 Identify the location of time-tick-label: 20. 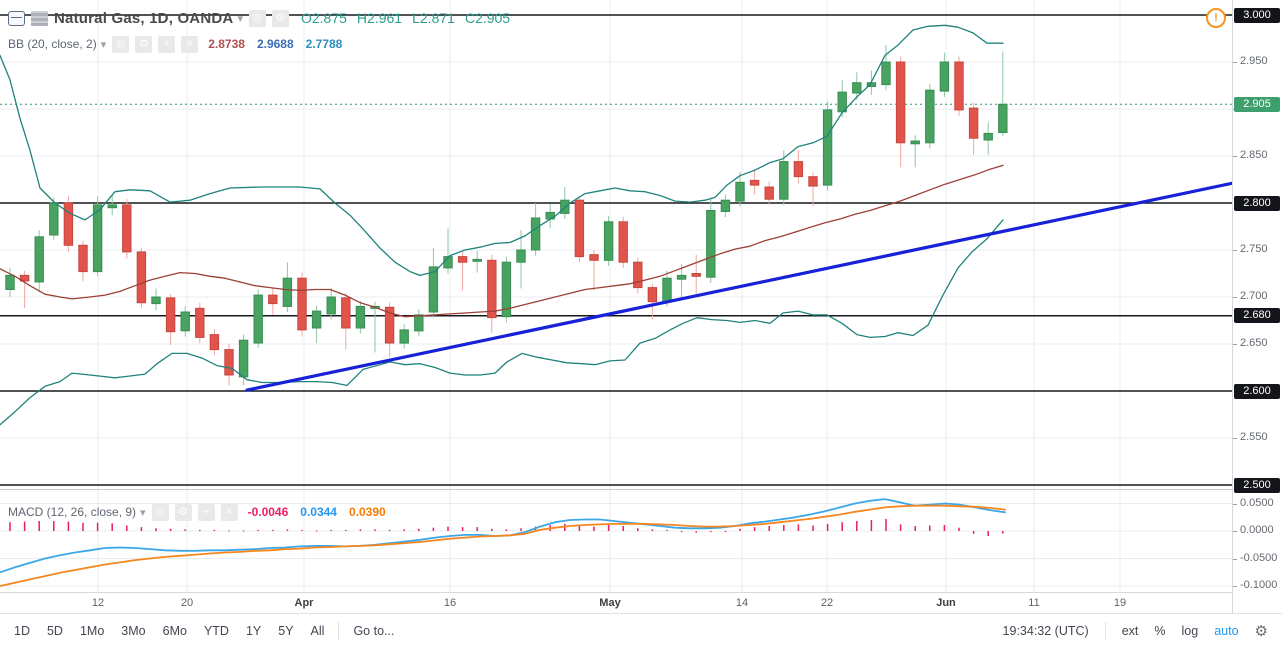
(187, 603).